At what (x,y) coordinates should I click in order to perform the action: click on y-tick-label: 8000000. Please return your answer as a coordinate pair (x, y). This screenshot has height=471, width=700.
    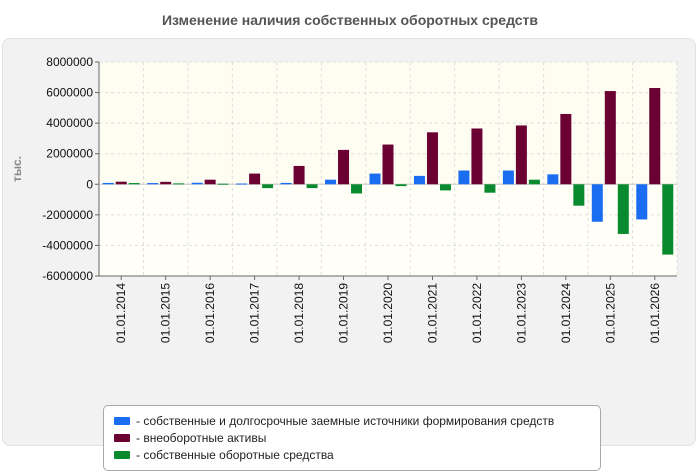
    Looking at the image, I should click on (69, 62).